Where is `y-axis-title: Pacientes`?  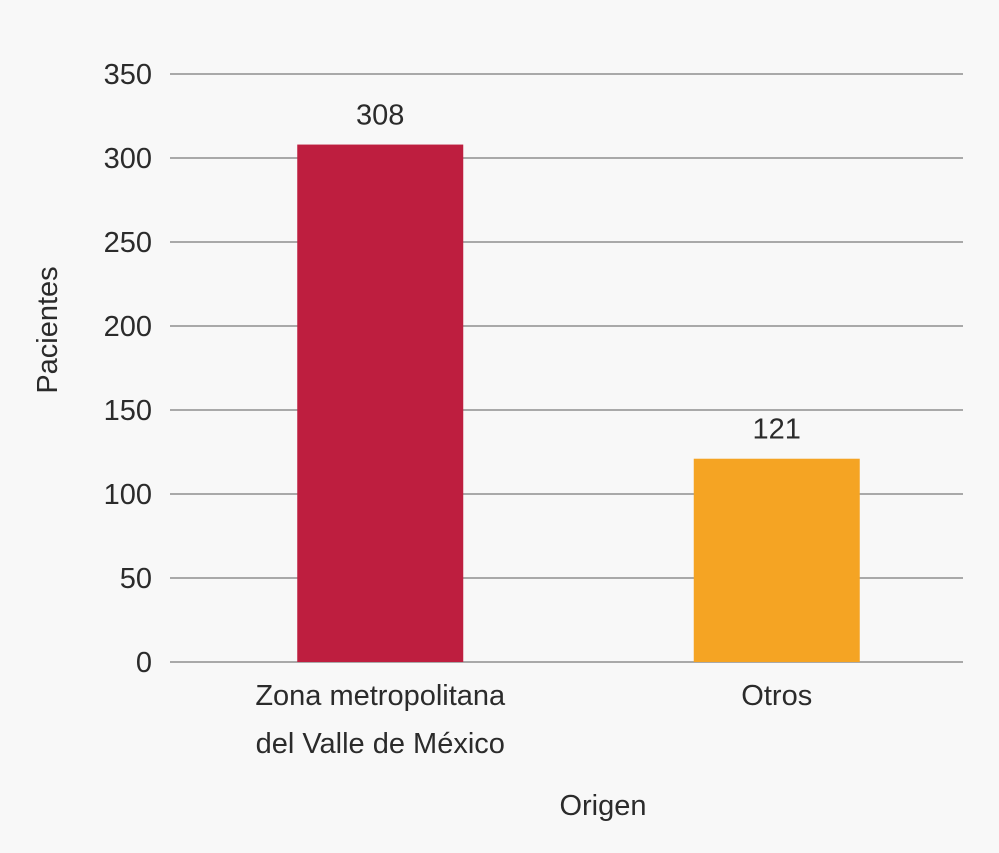
y-axis-title: Pacientes is located at coordinates (48, 329).